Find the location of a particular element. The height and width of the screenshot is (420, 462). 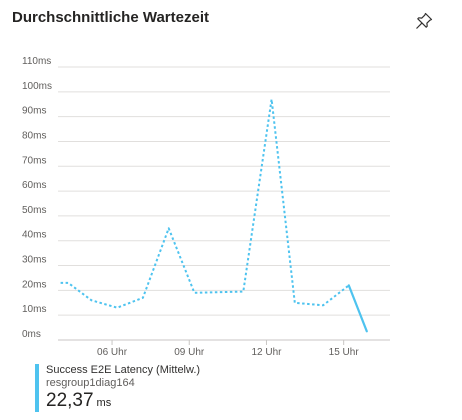

y-tick-label: 50ms is located at coordinates (34, 210).